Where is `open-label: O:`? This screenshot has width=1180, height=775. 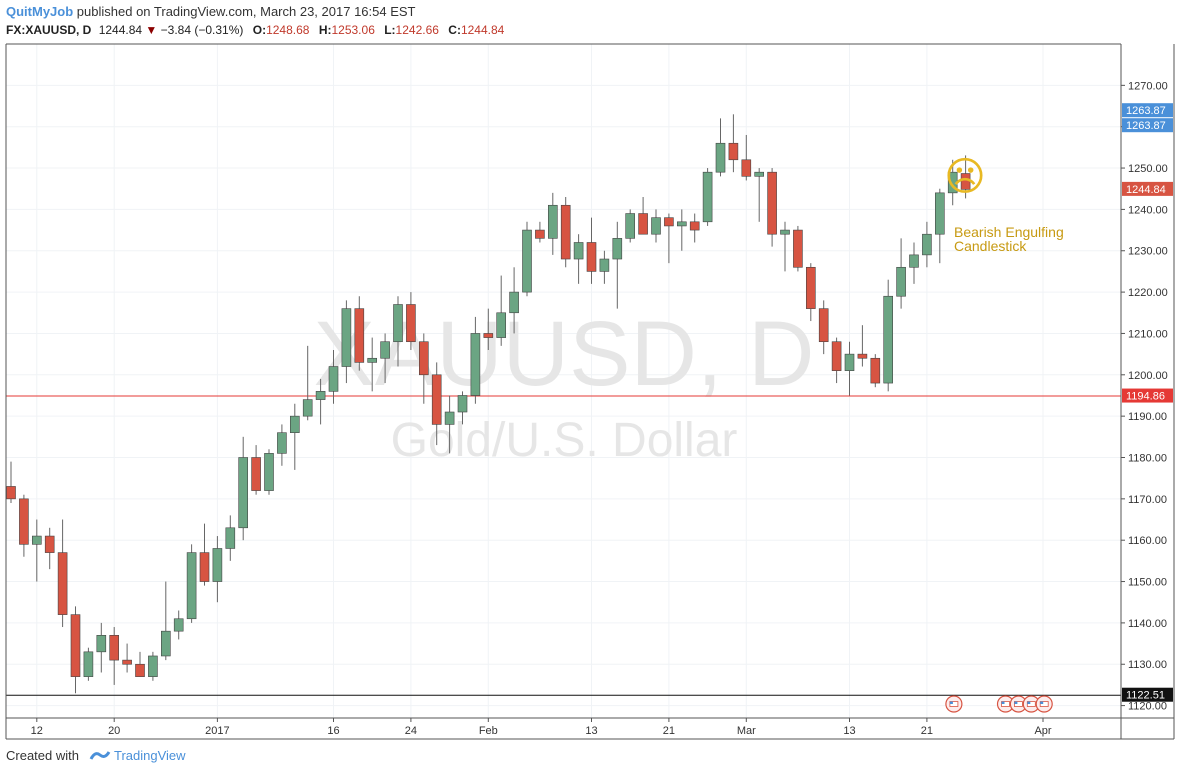
open-label: O: is located at coordinates (259, 30).